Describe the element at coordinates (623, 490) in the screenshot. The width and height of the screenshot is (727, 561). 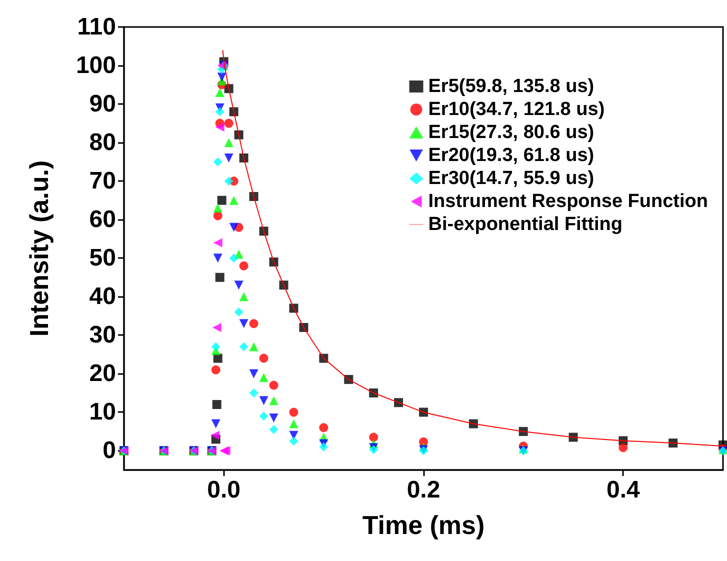
I see `x-tick-label: 0.4` at that location.